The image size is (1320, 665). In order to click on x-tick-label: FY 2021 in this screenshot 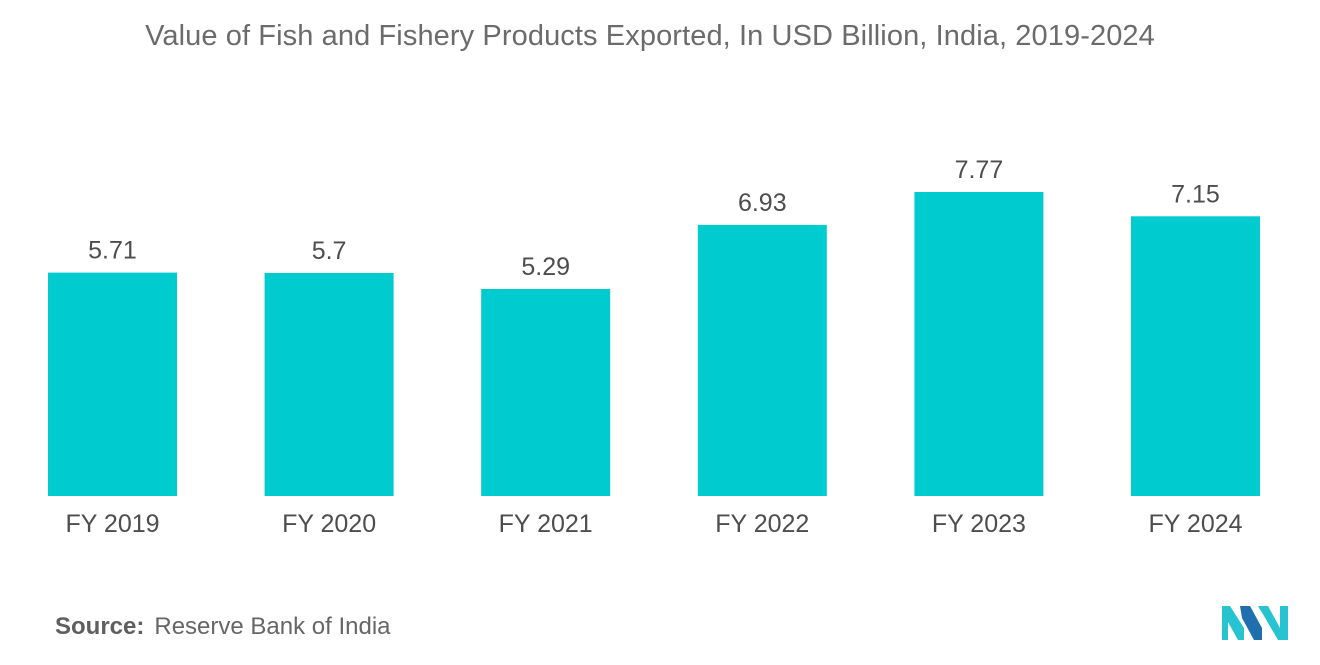, I will do `click(546, 524)`.